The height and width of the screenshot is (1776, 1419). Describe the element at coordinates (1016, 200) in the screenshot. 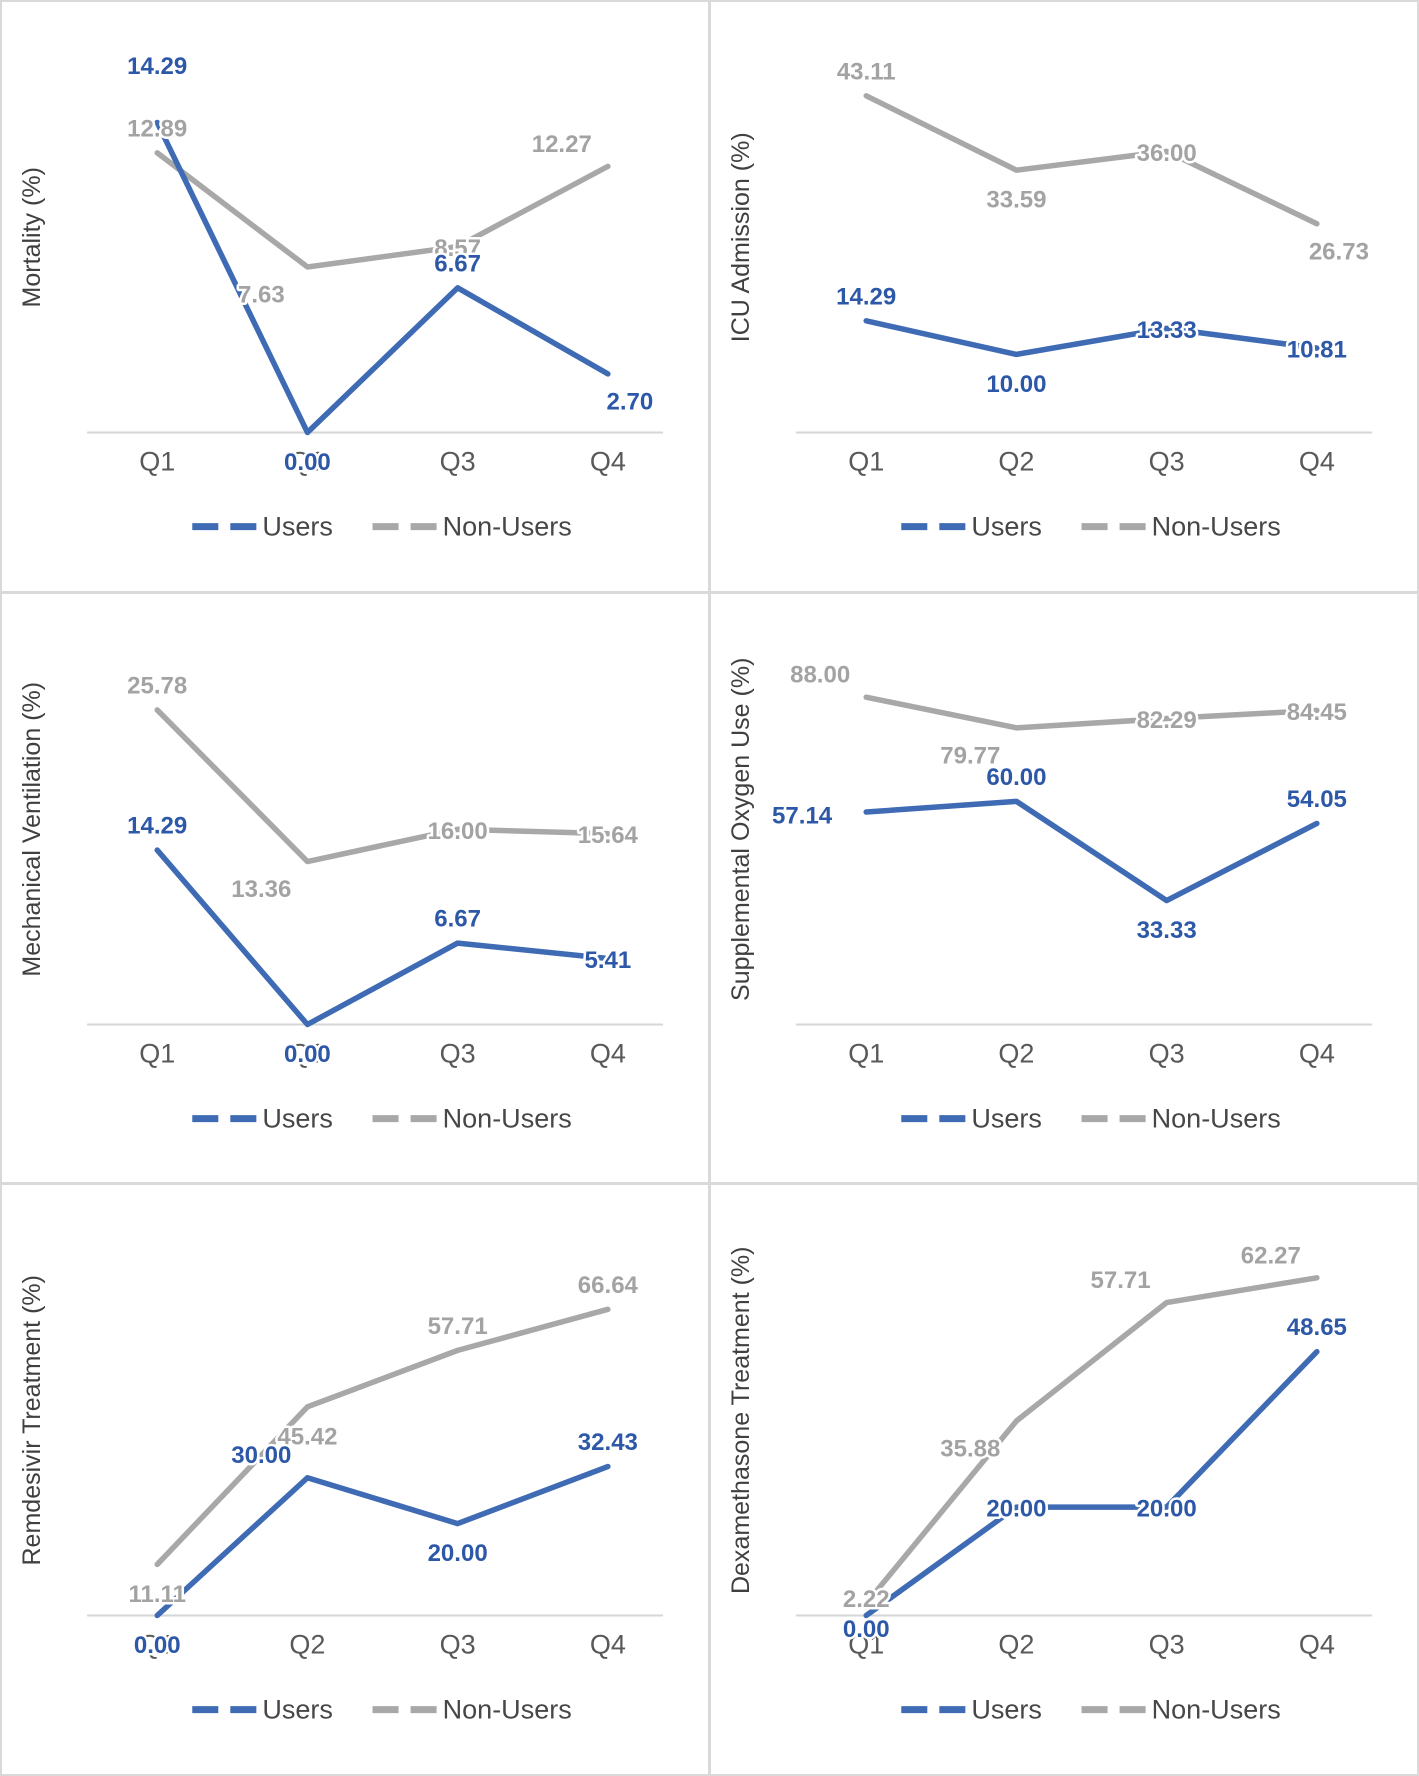

I see `data-label: 33.59` at that location.